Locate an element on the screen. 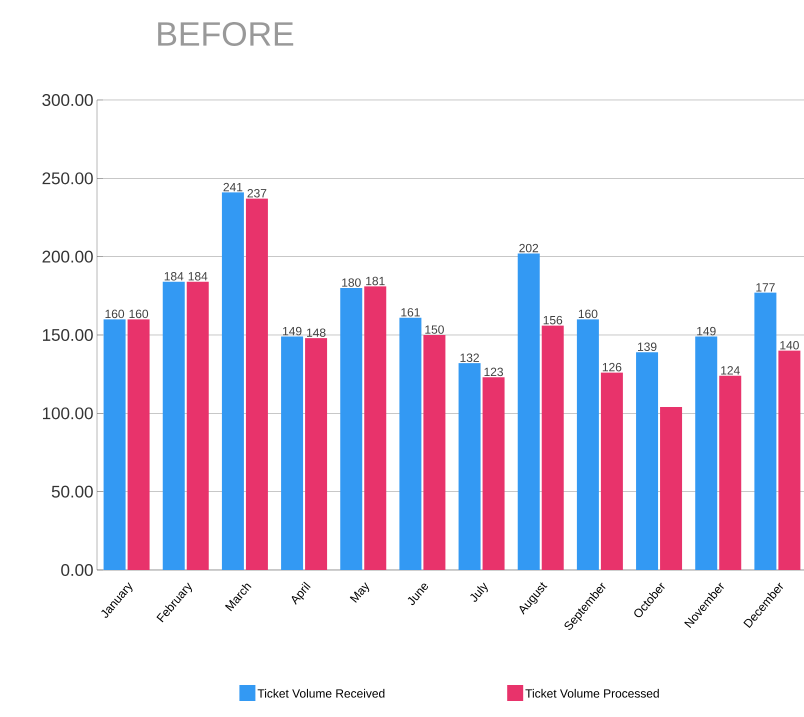 This screenshot has width=804, height=717. data-label: 241 is located at coordinates (233, 187).